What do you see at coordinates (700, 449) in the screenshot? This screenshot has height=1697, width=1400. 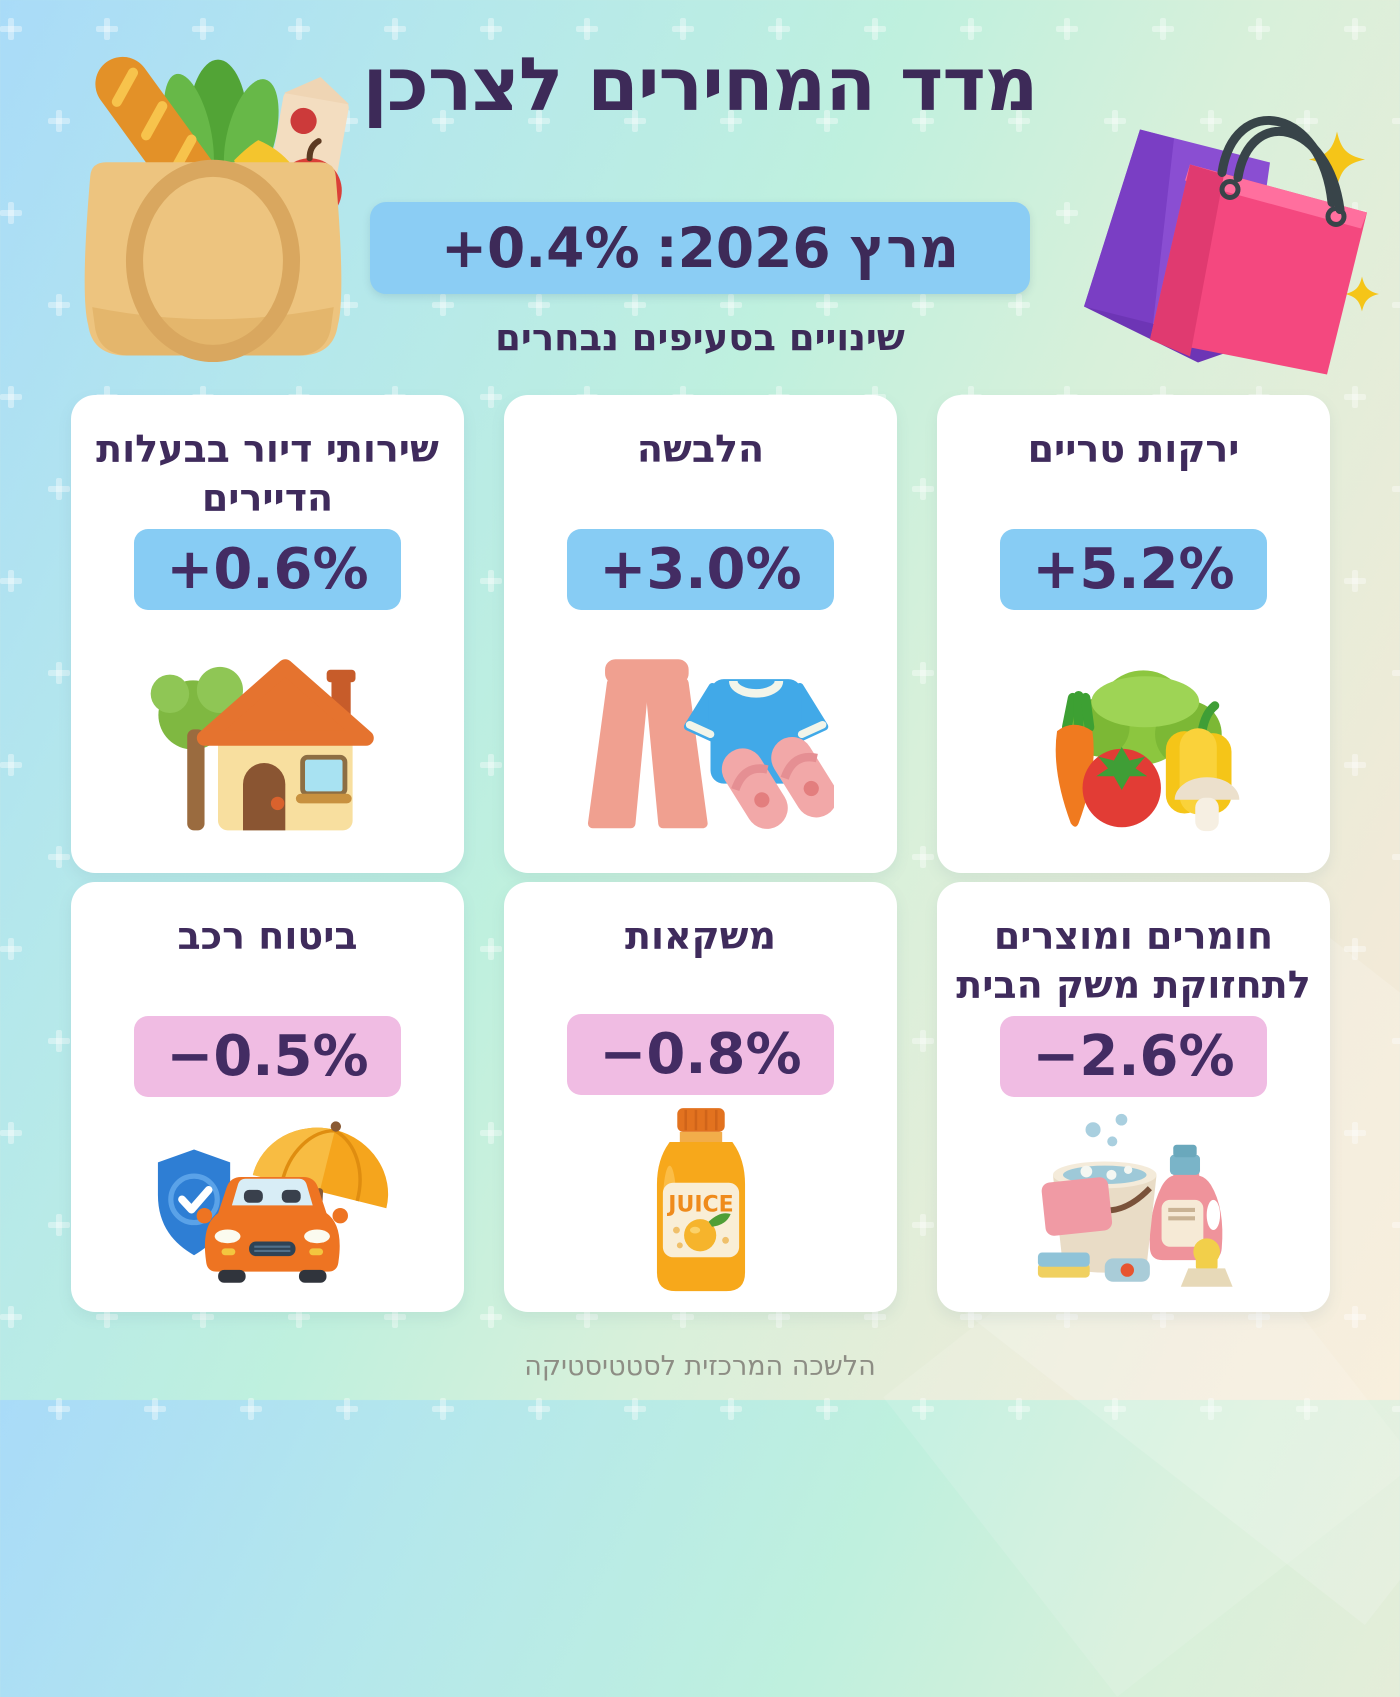 I see `category-label: הלבשה` at bounding box center [700, 449].